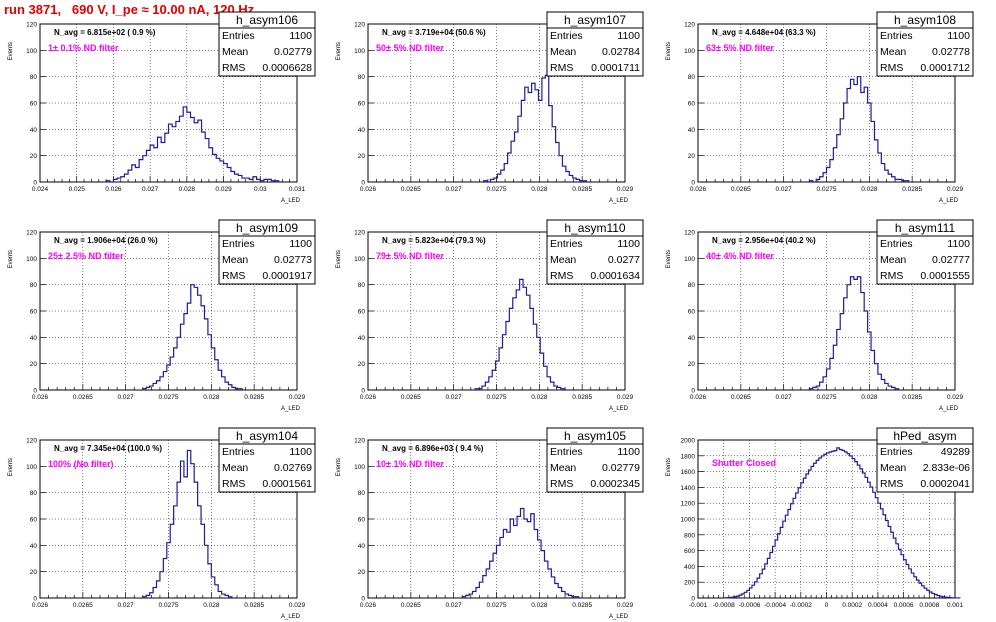 This screenshot has width=996, height=622. What do you see at coordinates (582, 605) in the screenshot?
I see `x-tick-label: 0.0285` at bounding box center [582, 605].